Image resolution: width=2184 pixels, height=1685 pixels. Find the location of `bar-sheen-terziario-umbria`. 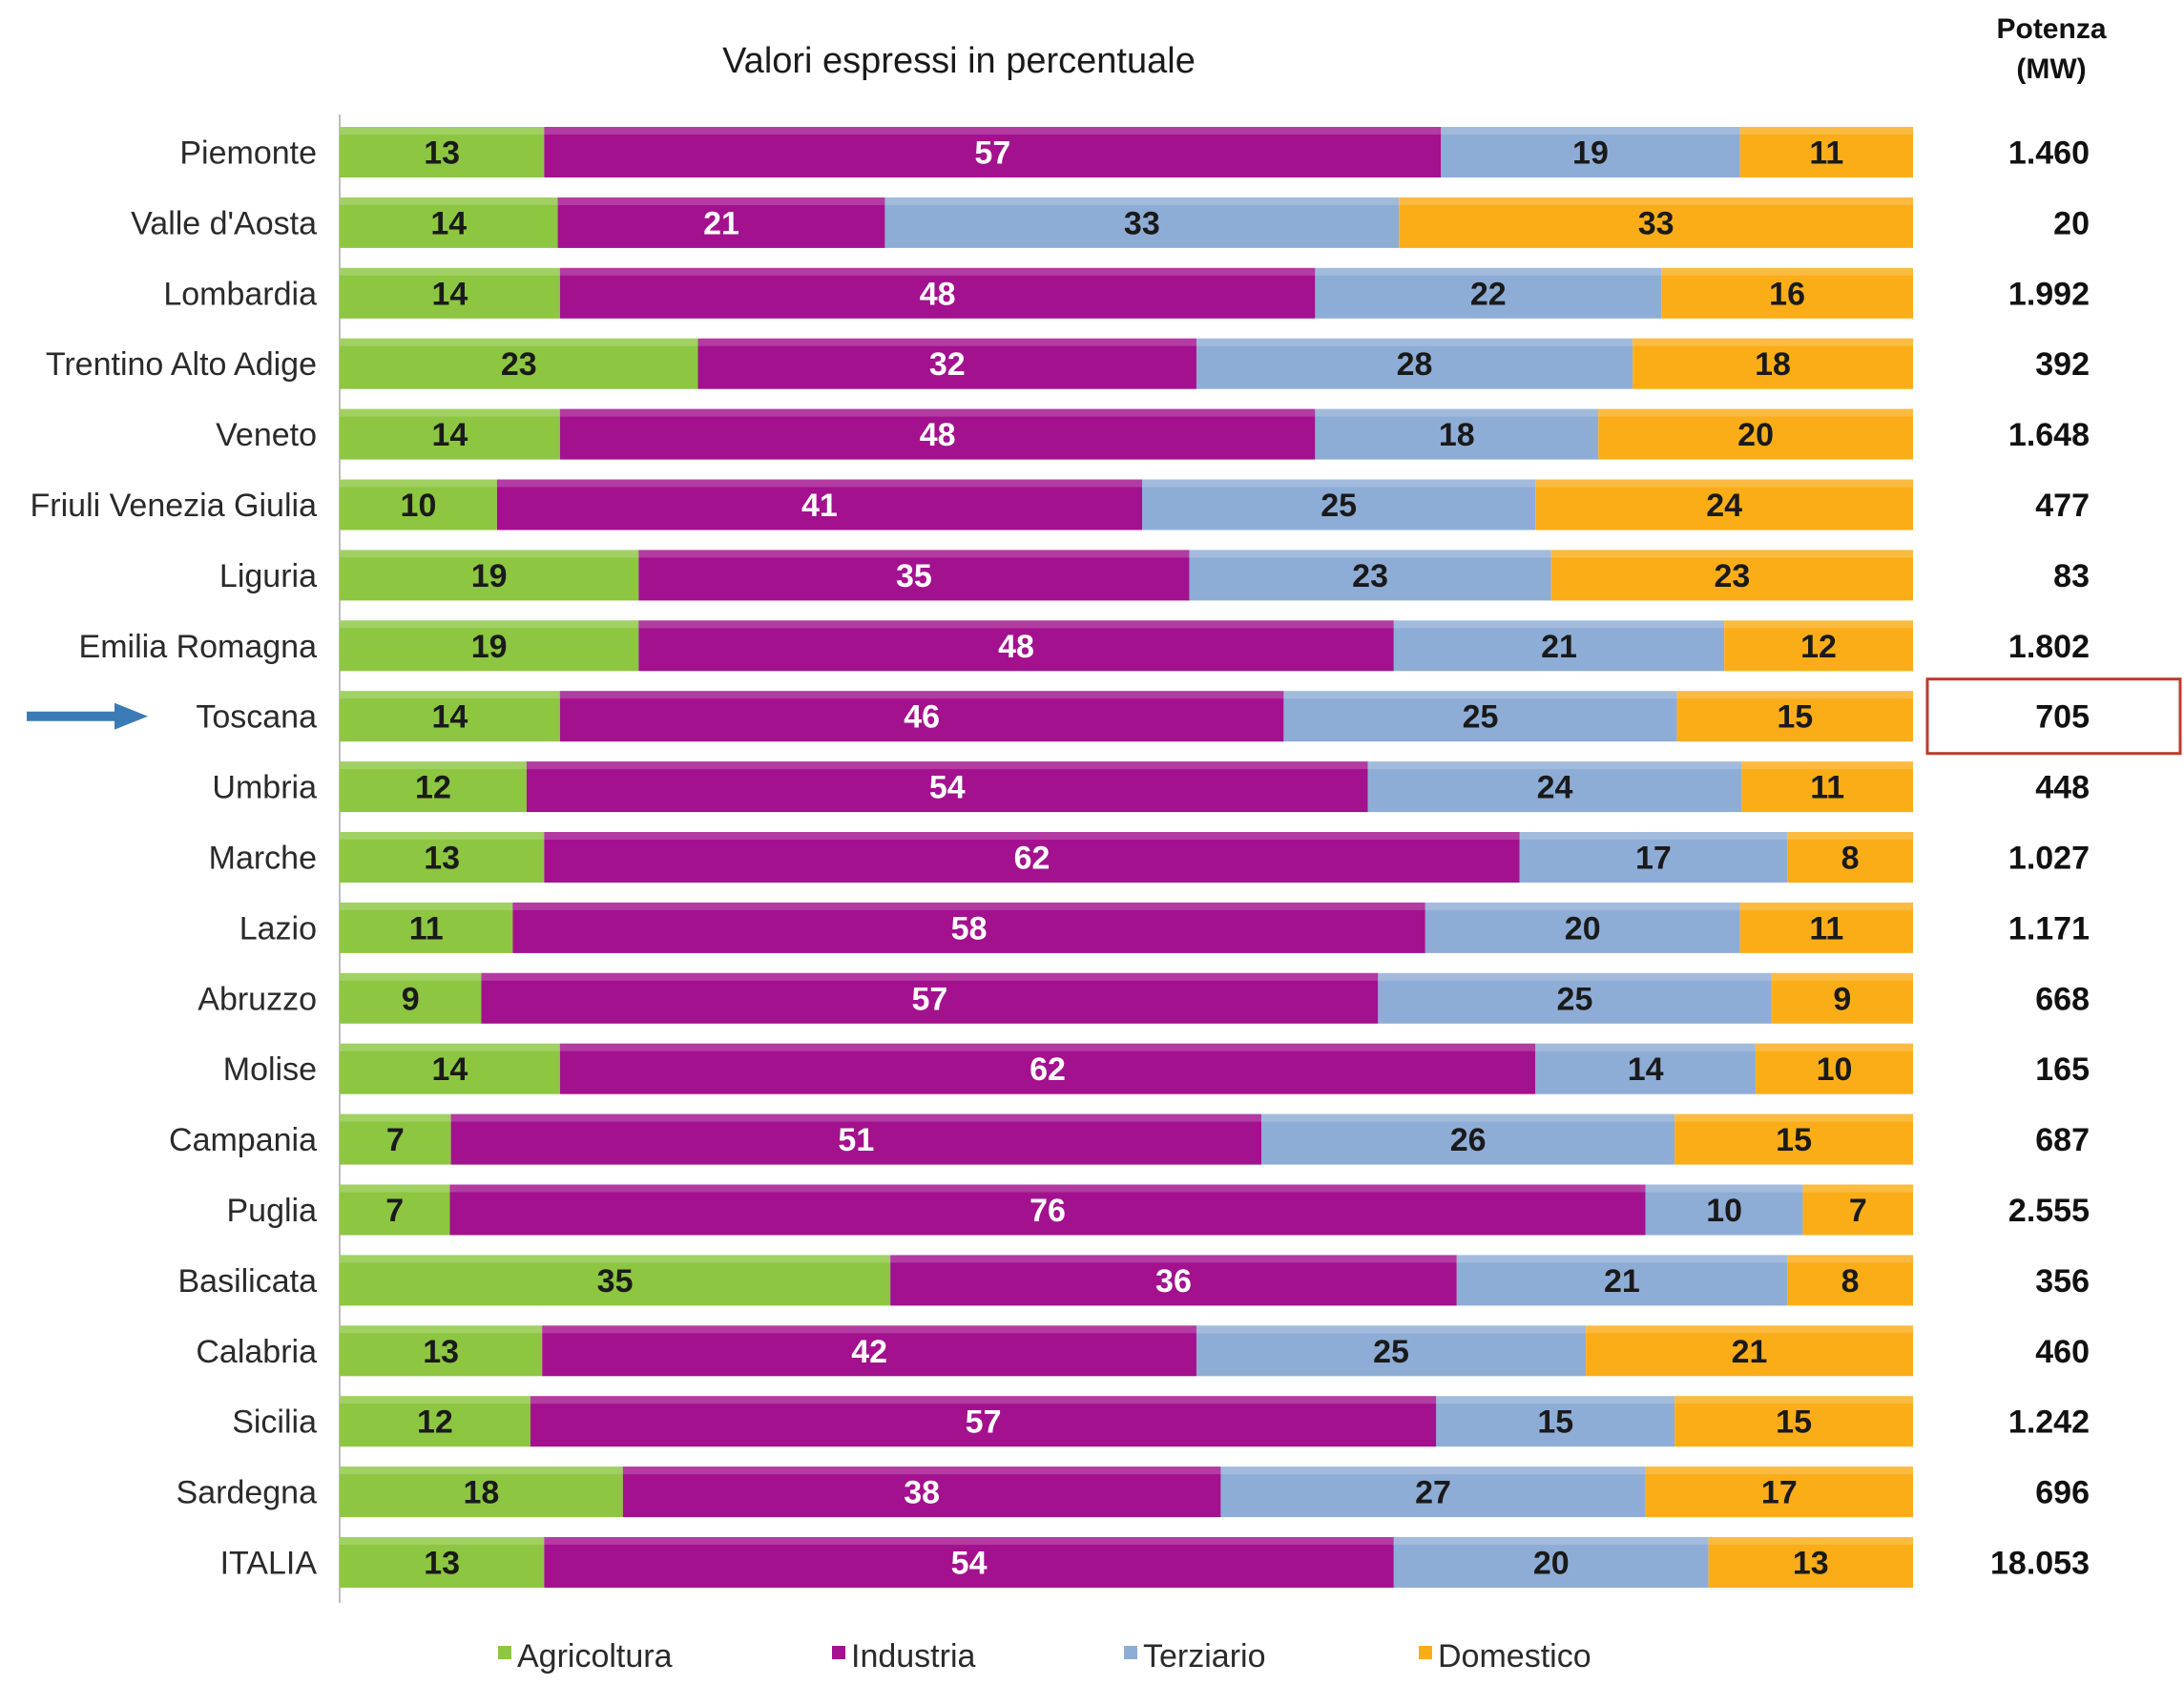

bar-sheen-terziario-umbria is located at coordinates (1554, 765).